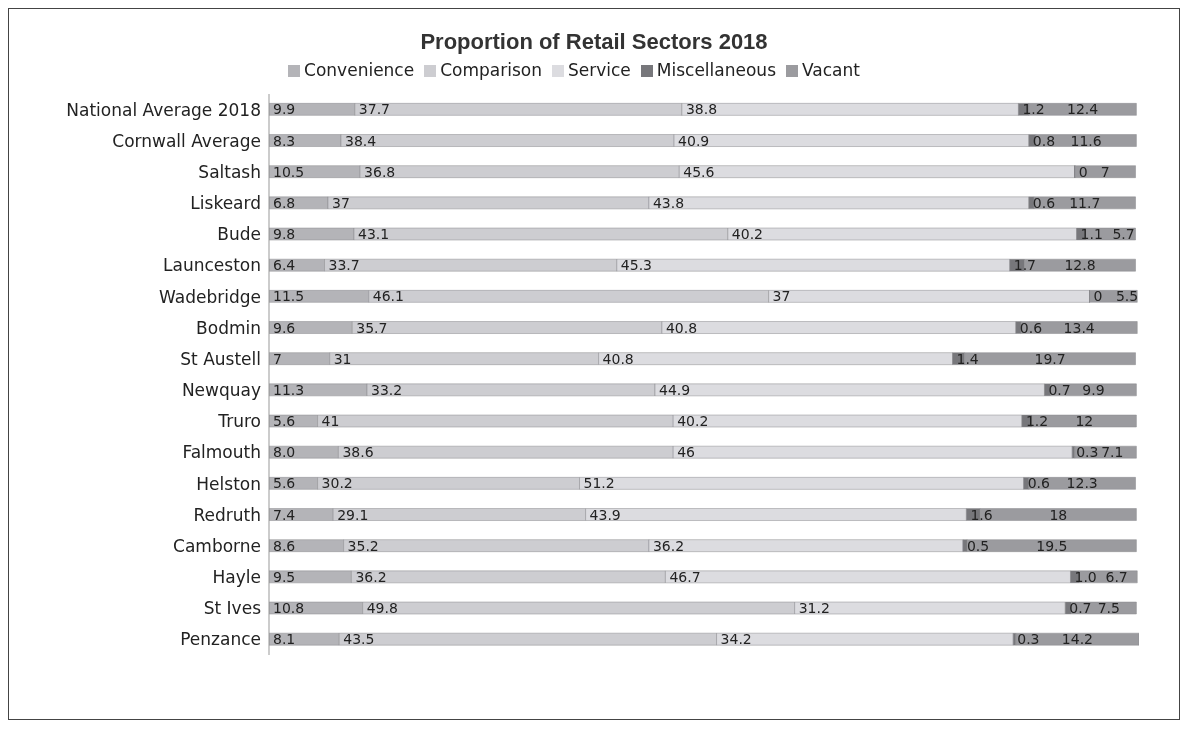 The height and width of the screenshot is (731, 1190). Describe the element at coordinates (694, 140) in the screenshot. I see `data-label: 40.9` at that location.